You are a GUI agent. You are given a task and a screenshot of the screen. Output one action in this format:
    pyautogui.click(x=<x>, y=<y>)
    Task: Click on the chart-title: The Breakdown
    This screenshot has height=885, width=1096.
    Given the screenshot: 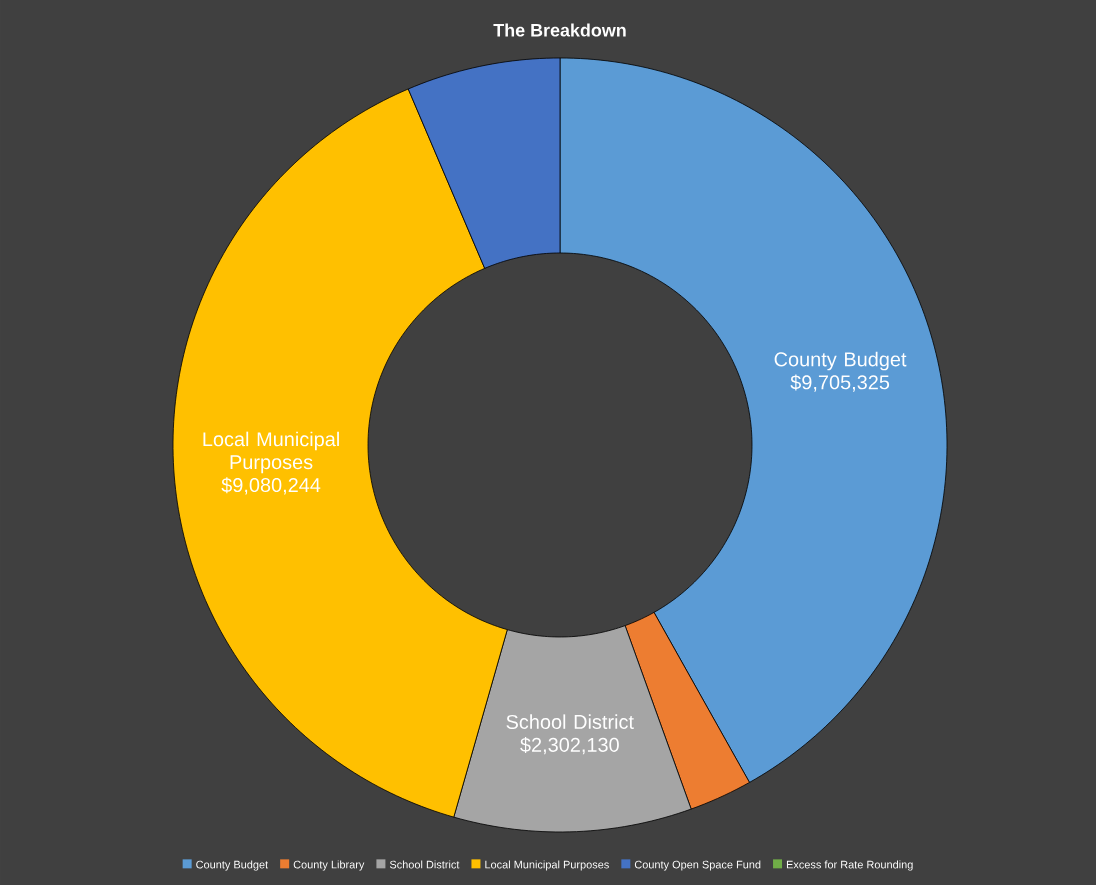 What is the action you would take?
    pyautogui.click(x=559, y=30)
    